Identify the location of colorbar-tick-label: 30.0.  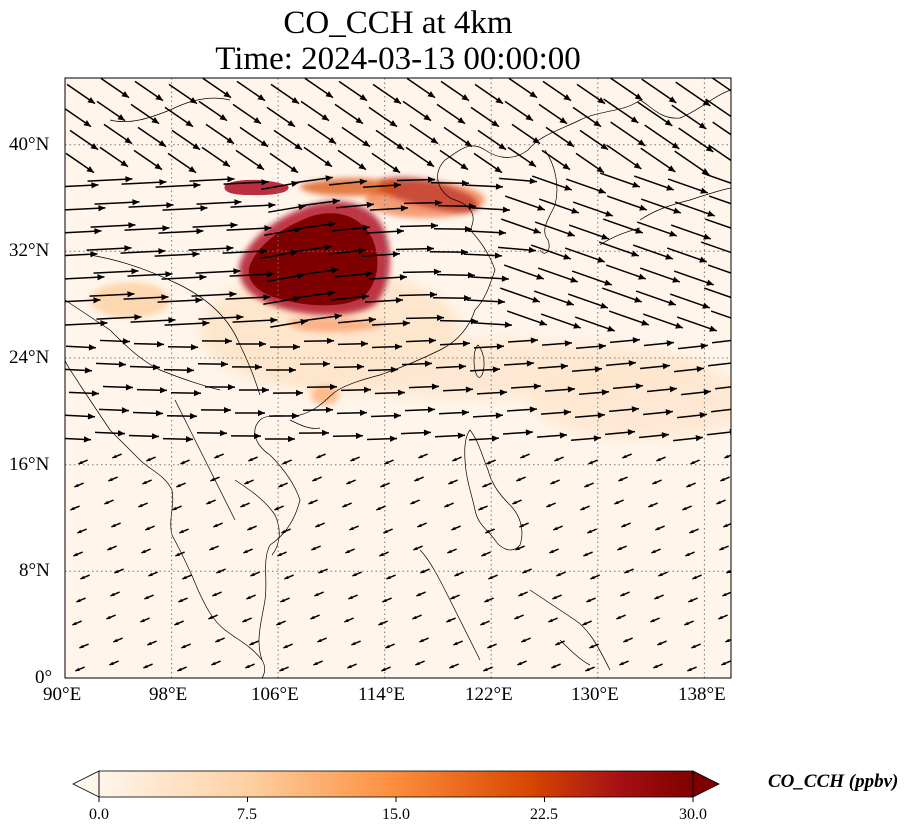
(693, 814).